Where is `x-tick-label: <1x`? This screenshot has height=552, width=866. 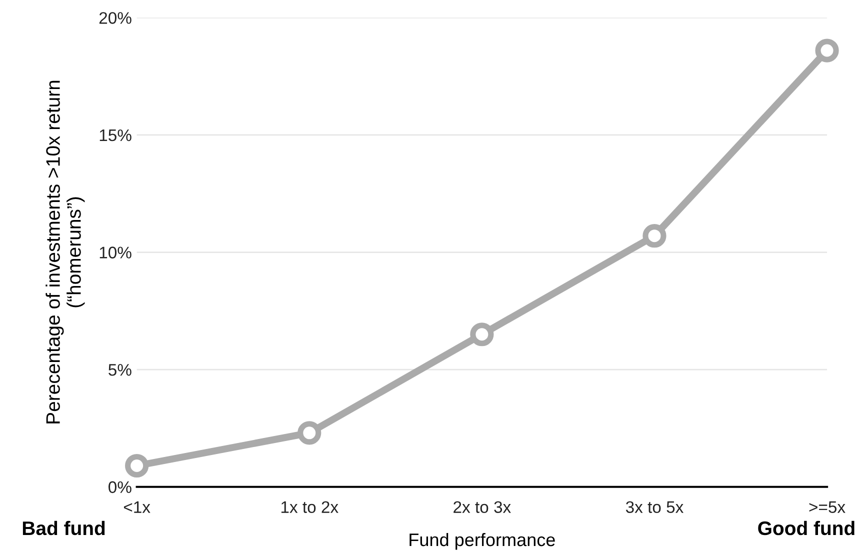
x-tick-label: <1x is located at coordinates (137, 507).